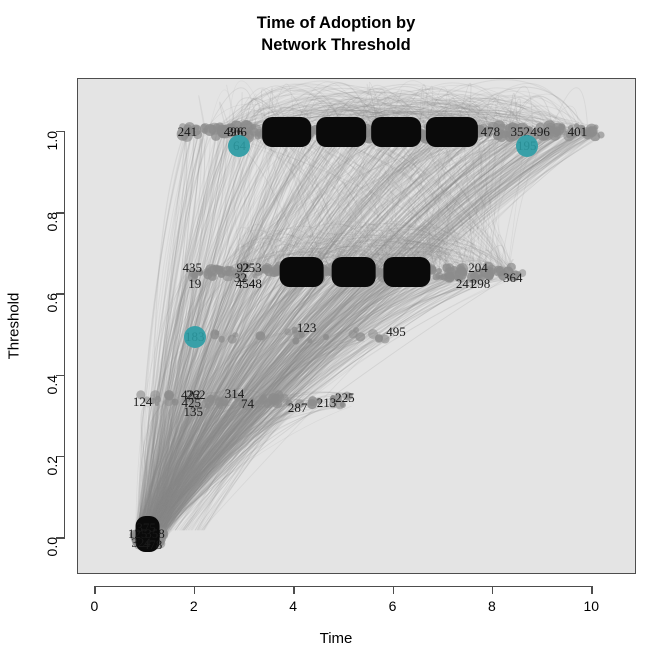  What do you see at coordinates (393, 590) in the screenshot?
I see `x-axis-tick` at bounding box center [393, 590].